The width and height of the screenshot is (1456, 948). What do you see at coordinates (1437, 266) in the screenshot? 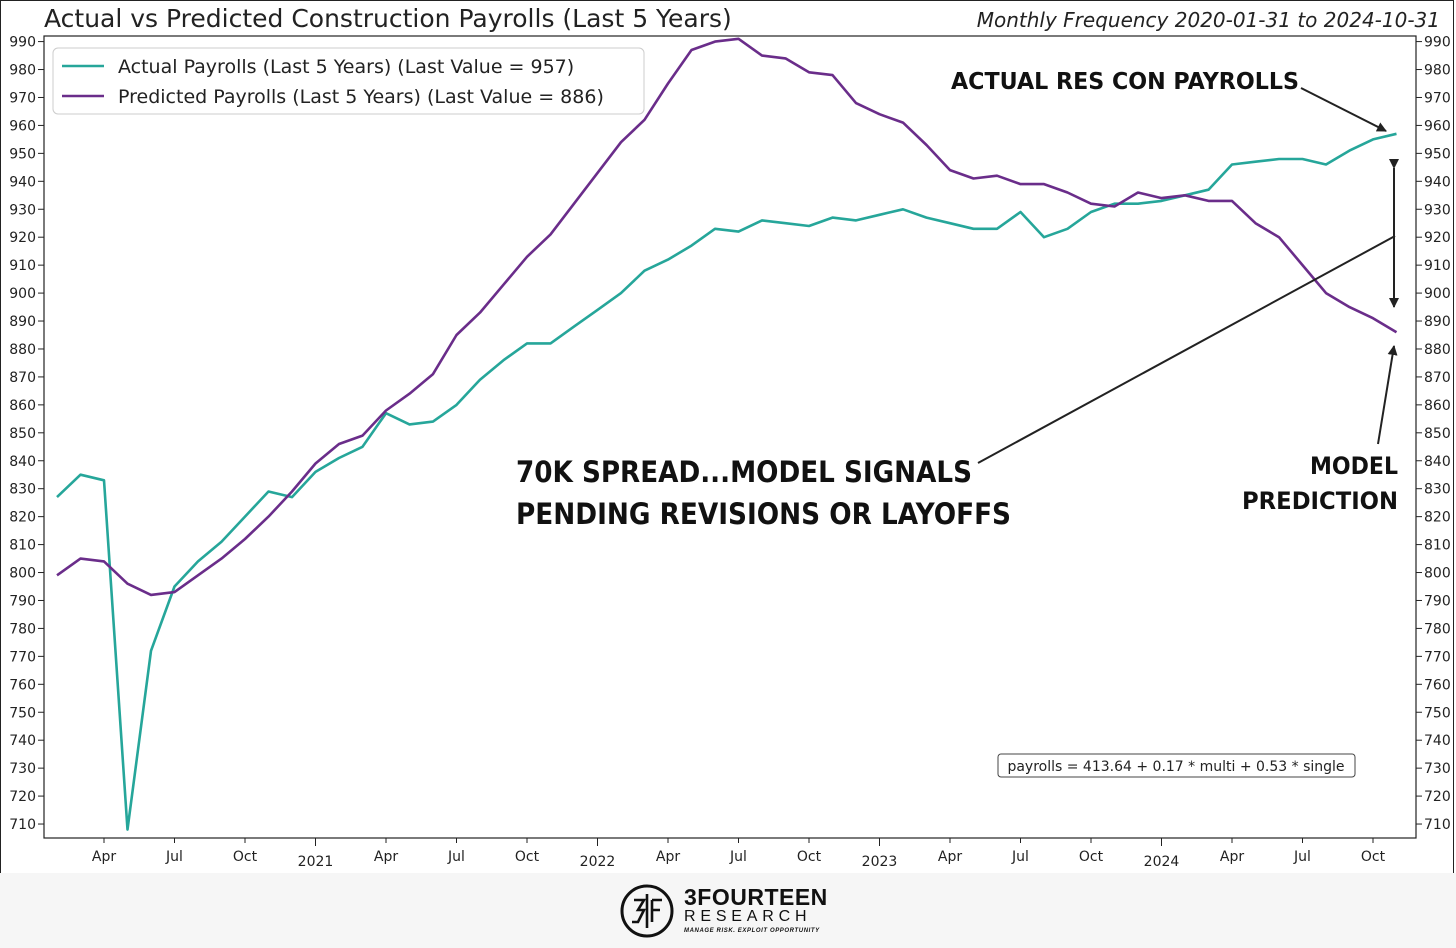
I see `y-tick-label-right: 910` at bounding box center [1437, 266].